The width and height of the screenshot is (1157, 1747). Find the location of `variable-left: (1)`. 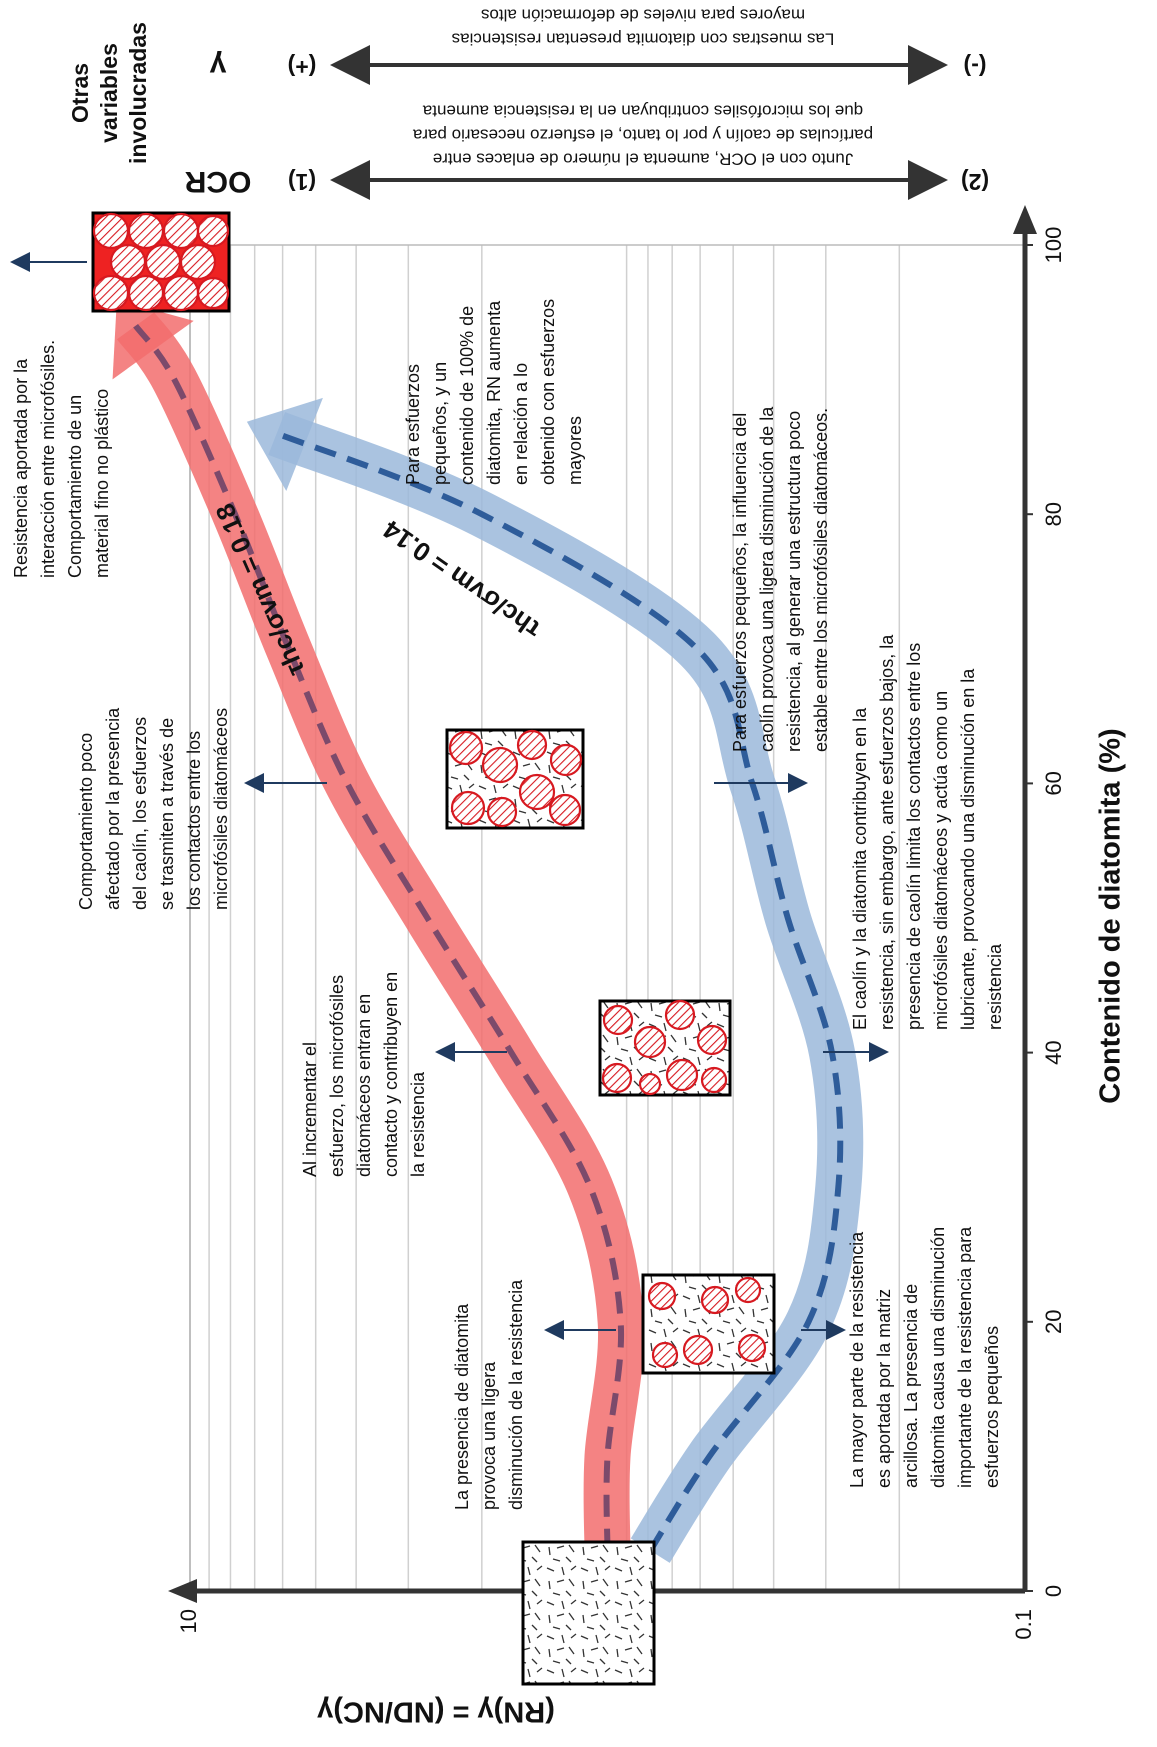

variable-left: (1) is located at coordinates (302, 182).